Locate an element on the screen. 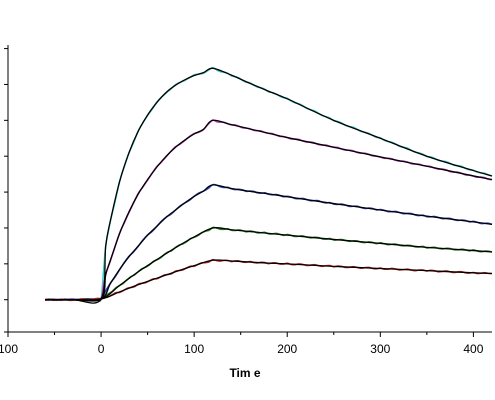 This screenshot has width=495, height=400. x-axis-title: Tim e is located at coordinates (244, 373).